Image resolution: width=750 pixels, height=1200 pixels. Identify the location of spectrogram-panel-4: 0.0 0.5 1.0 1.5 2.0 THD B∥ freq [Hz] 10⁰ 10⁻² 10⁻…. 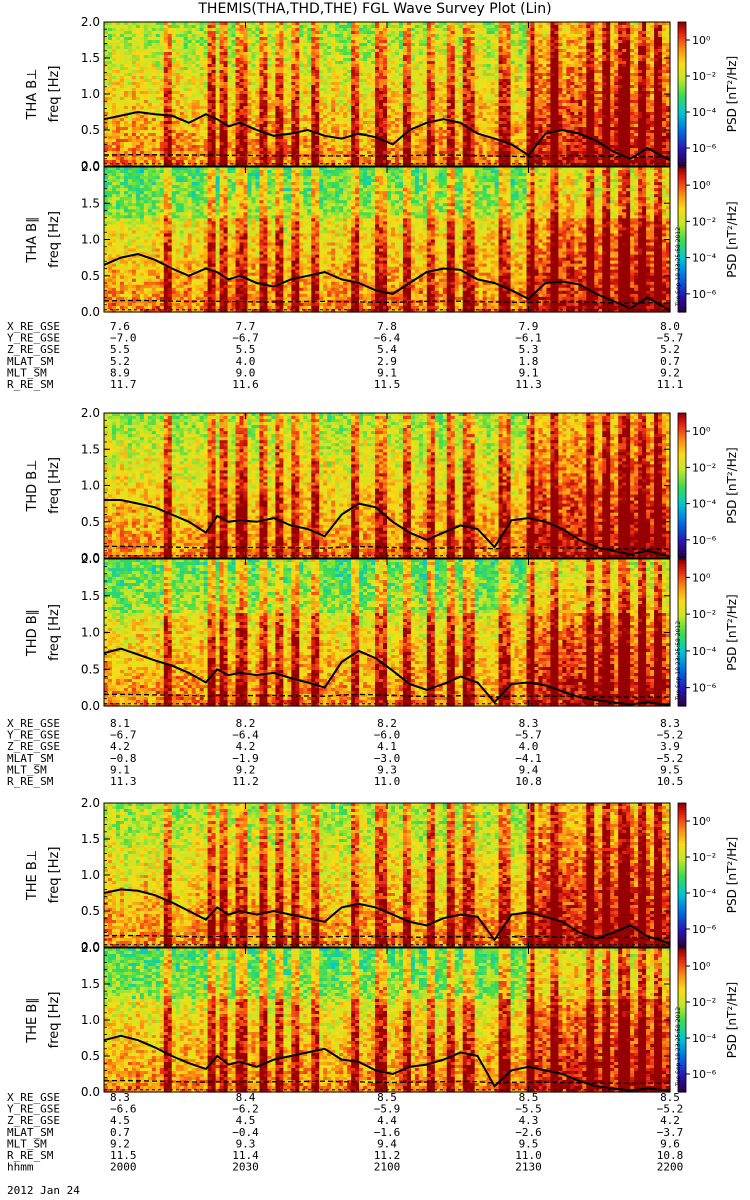
(382, 632).